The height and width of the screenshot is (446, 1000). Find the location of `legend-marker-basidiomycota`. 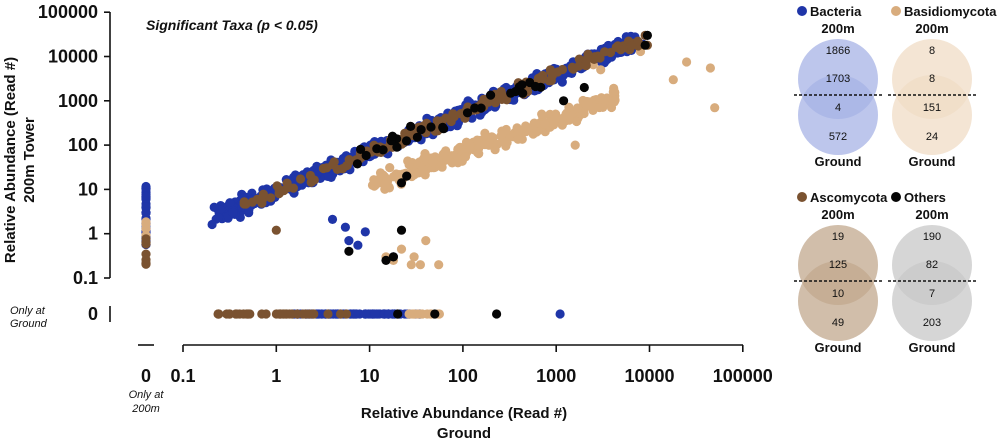

legend-marker-basidiomycota is located at coordinates (896, 11).